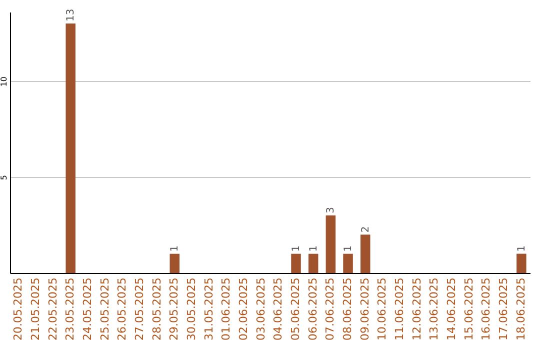 Image resolution: width=540 pixels, height=340 pixels. Describe the element at coordinates (278, 309) in the screenshot. I see `x-tick-label: 04.06.2025` at that location.